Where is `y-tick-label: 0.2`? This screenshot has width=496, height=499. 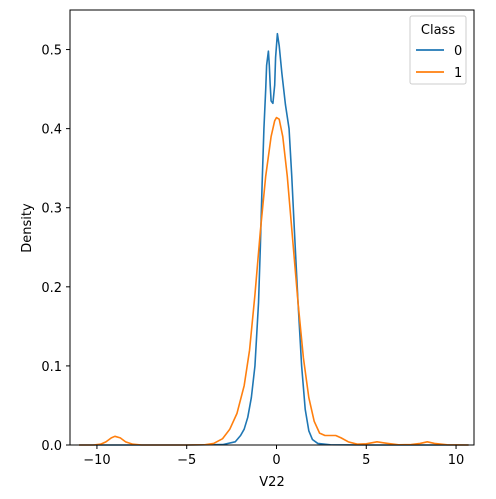
y-tick-label: 0.2 is located at coordinates (51, 288).